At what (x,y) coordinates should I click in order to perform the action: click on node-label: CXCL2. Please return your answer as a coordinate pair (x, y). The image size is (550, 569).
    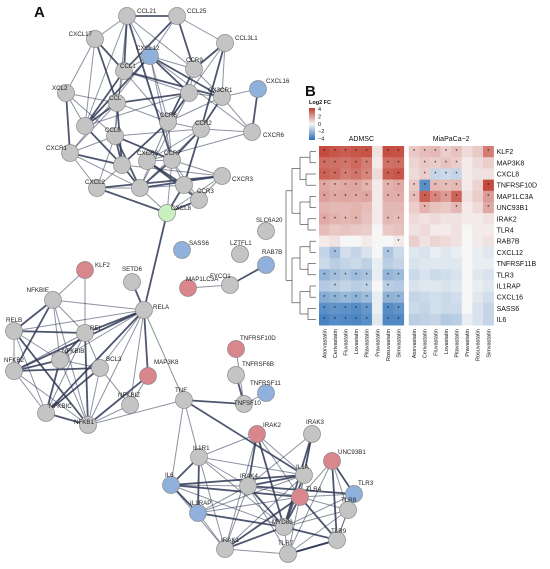
    Looking at the image, I should click on (95, 182).